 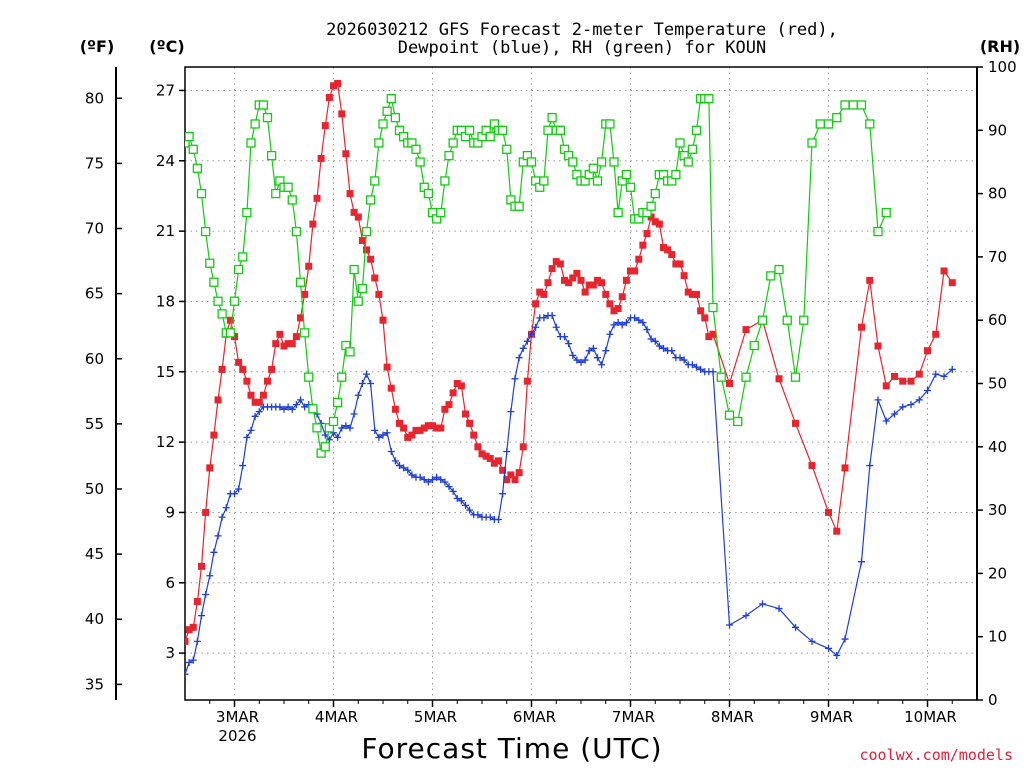 What do you see at coordinates (165, 231) in the screenshot?
I see `celsius-tick-label: 21` at bounding box center [165, 231].